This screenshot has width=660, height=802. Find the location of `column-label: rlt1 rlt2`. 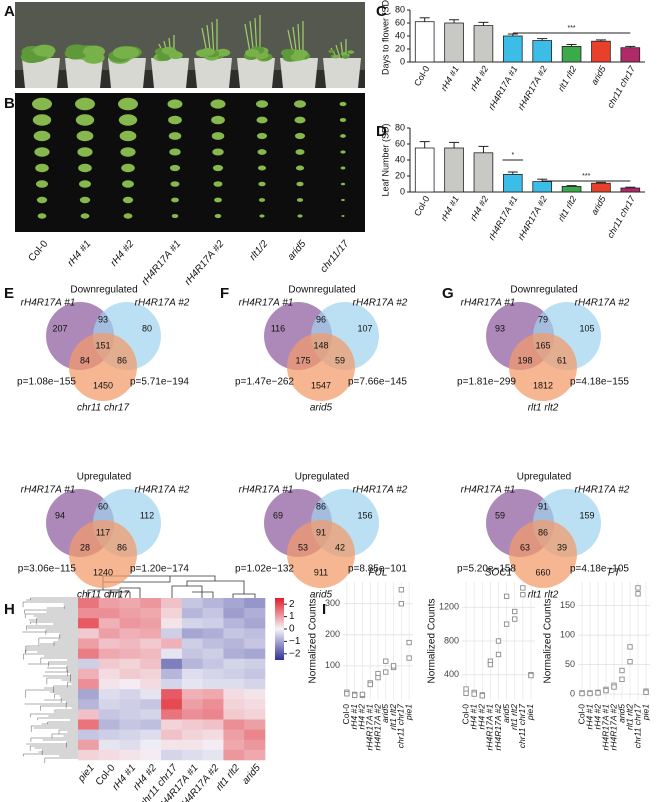

column-label: rlt1 rlt2 is located at coordinates (228, 777).